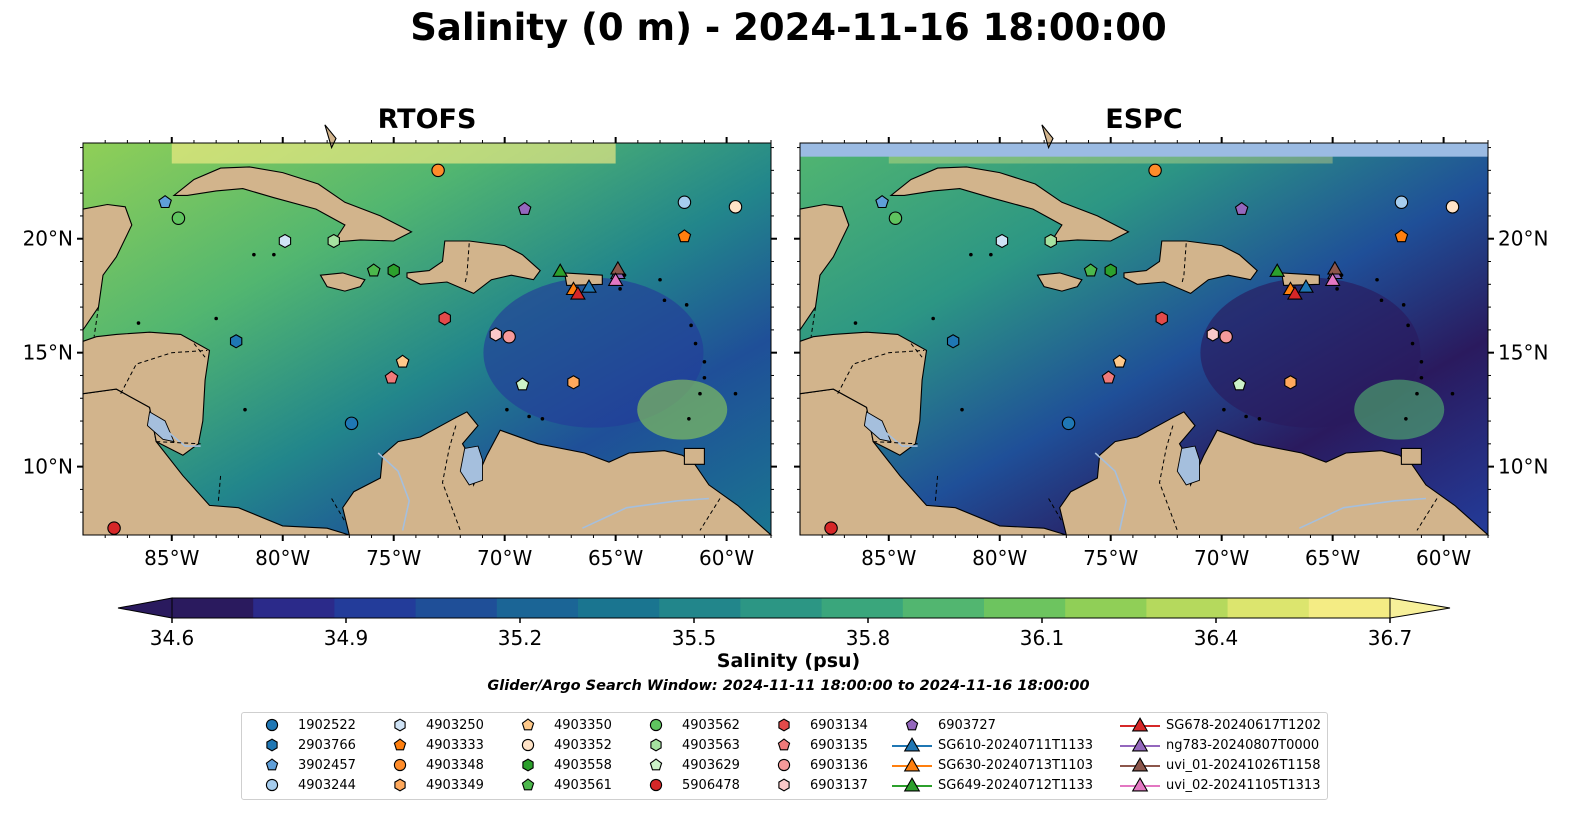 The image size is (1577, 827). I want to click on legend-item-SG678-20240617T1202: SG678-20240617T1202, so click(1219, 725).